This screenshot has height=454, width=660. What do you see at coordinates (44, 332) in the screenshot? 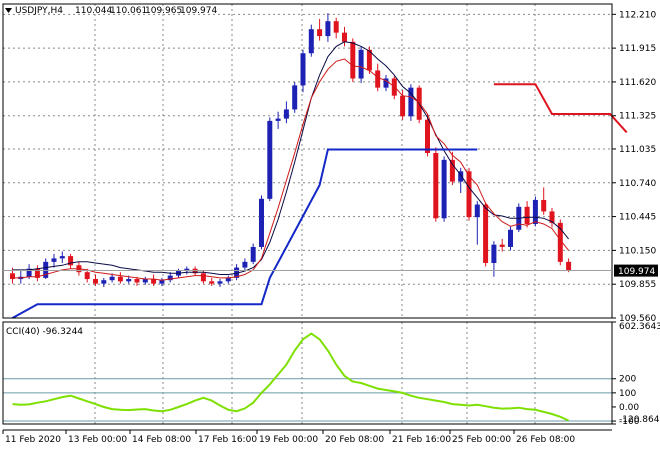
I see `cci-label: CCI(40) -96.3244` at bounding box center [44, 332].